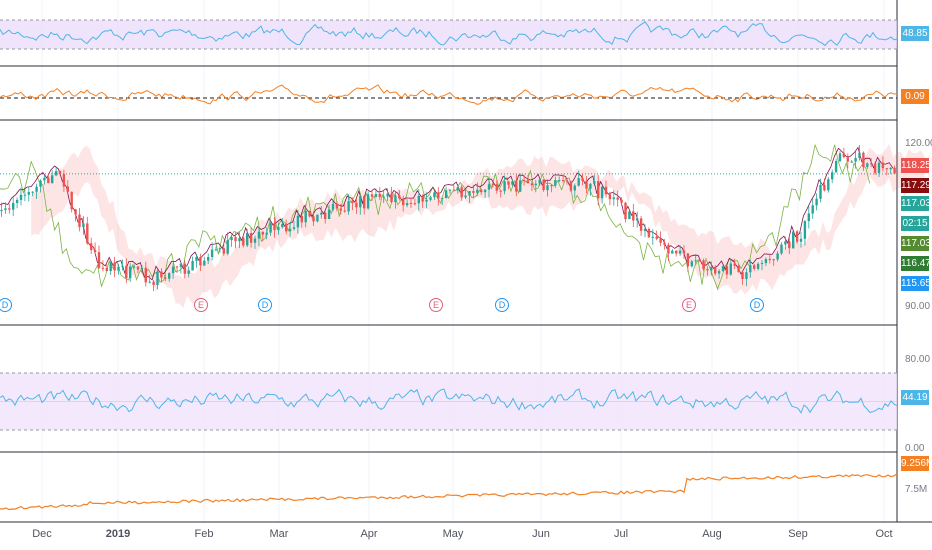 The image size is (932, 550). Describe the element at coordinates (916, 243) in the screenshot. I see `price-tag-4: 117.03` at that location.